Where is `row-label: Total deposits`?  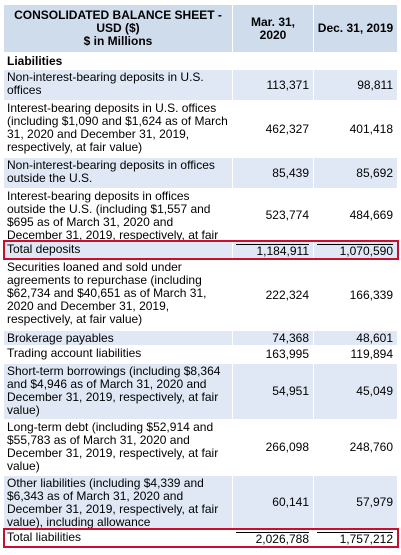 row-label: Total deposits is located at coordinates (118, 250).